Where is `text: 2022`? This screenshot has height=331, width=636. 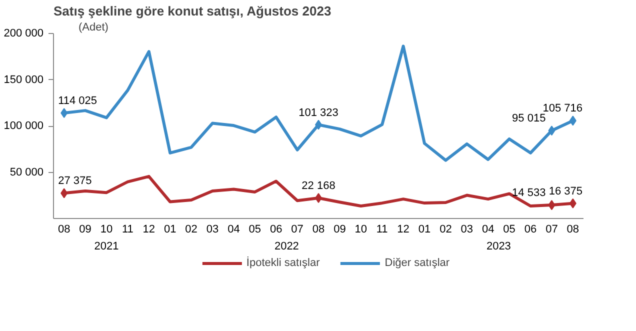 text: 2022 is located at coordinates (286, 246).